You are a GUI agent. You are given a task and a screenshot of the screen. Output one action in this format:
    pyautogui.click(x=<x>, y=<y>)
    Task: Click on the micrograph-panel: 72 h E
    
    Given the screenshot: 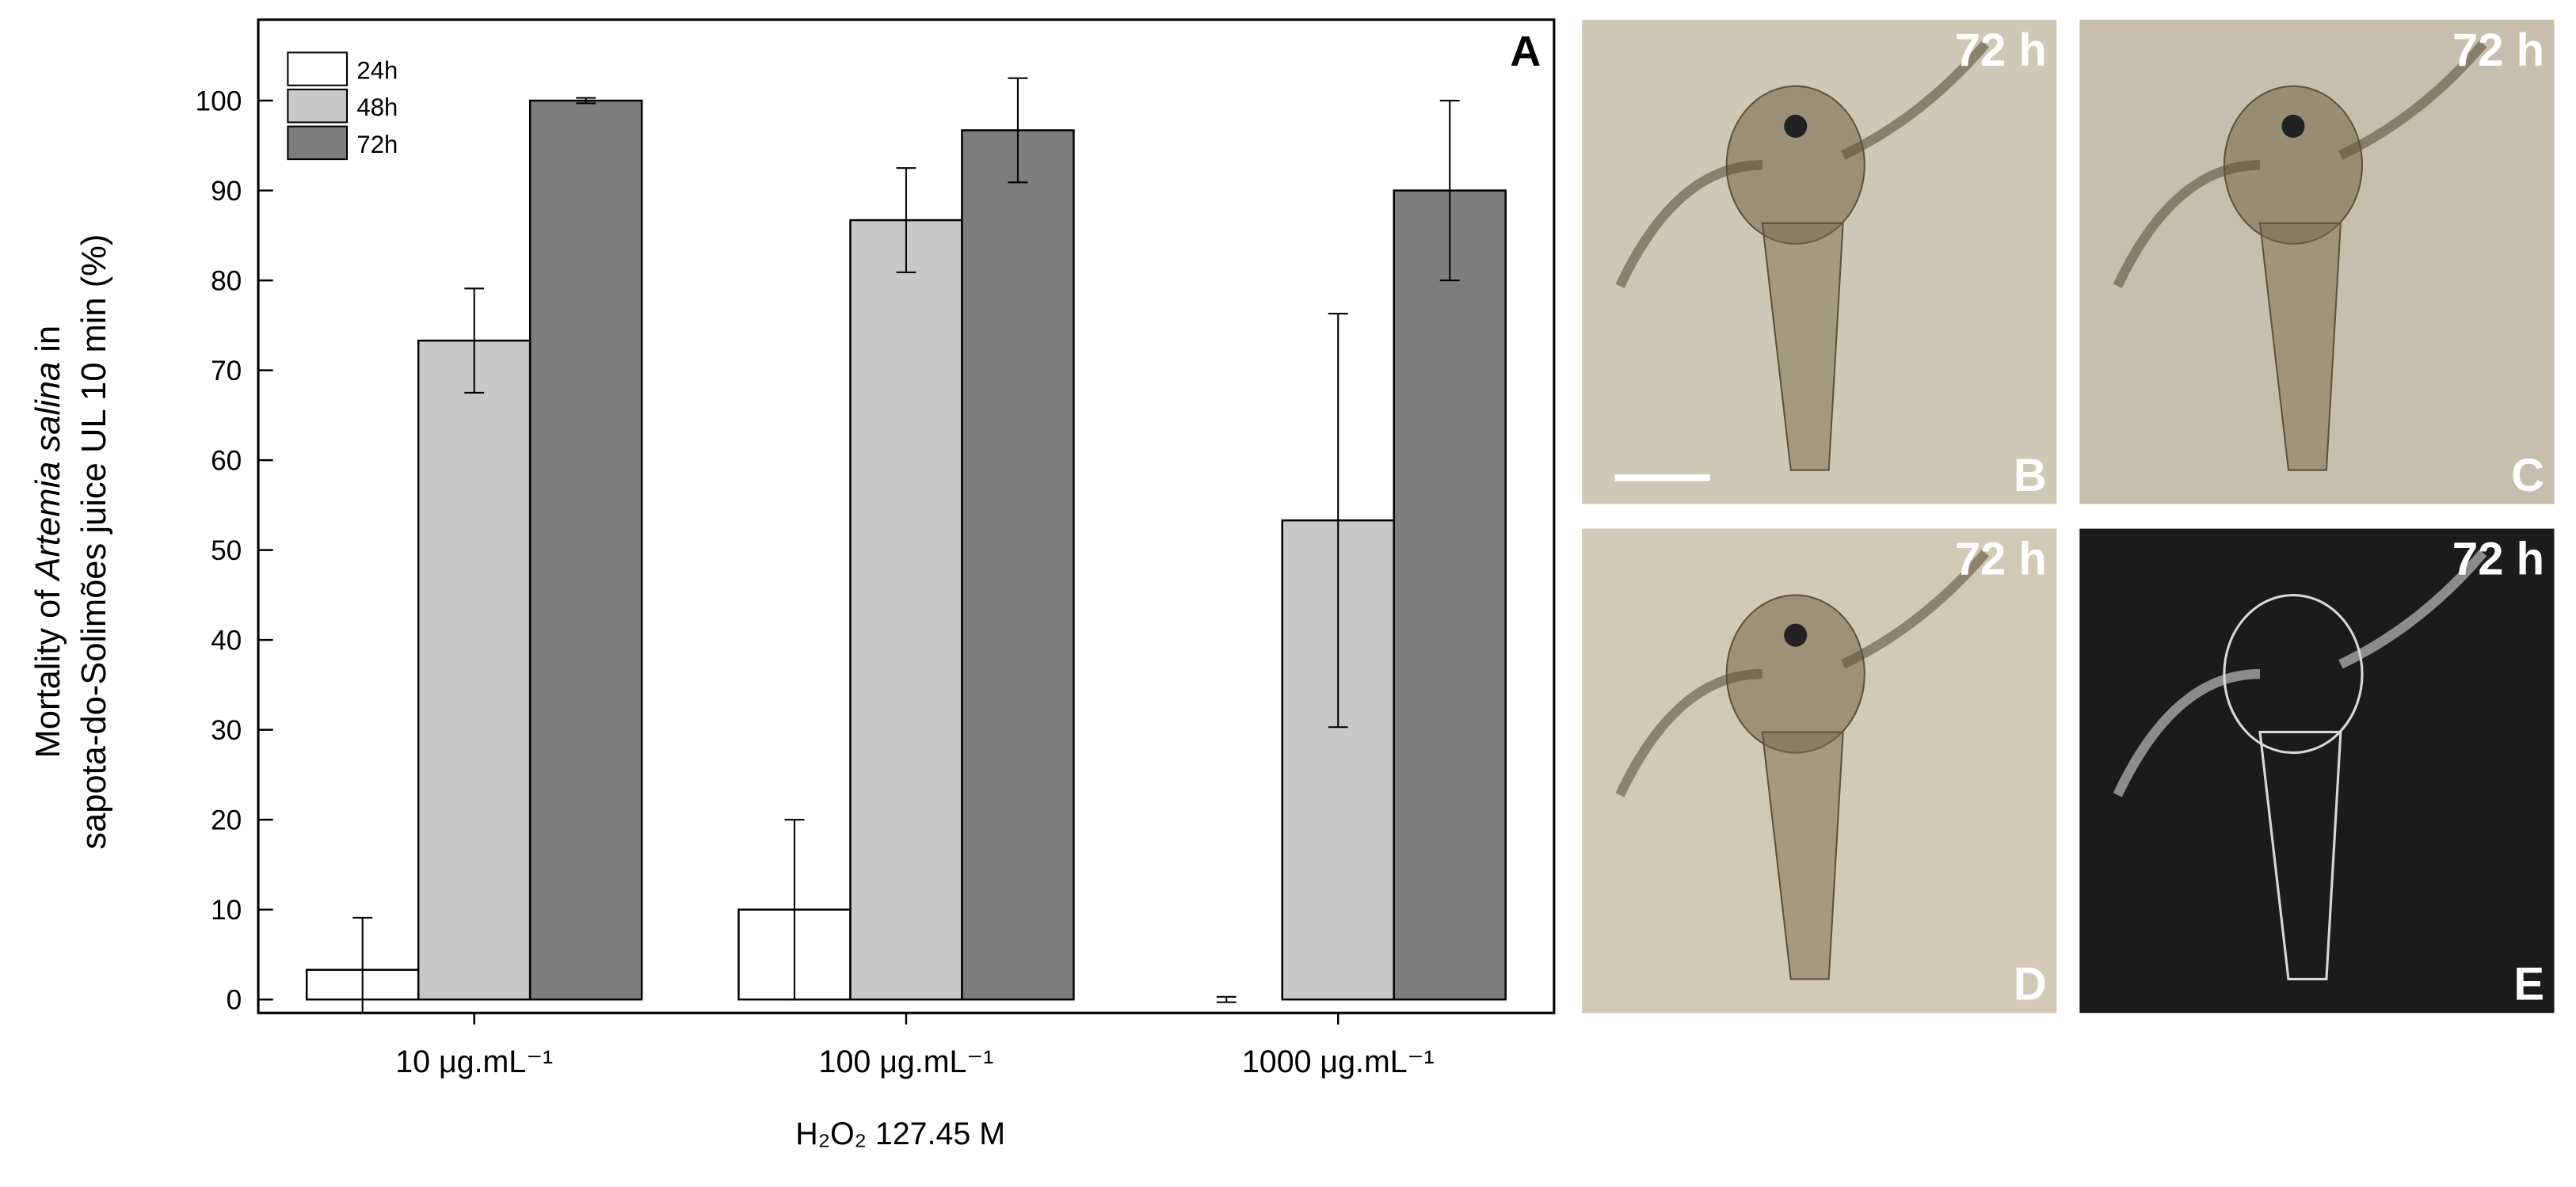 What is the action you would take?
    pyautogui.click(x=2317, y=771)
    